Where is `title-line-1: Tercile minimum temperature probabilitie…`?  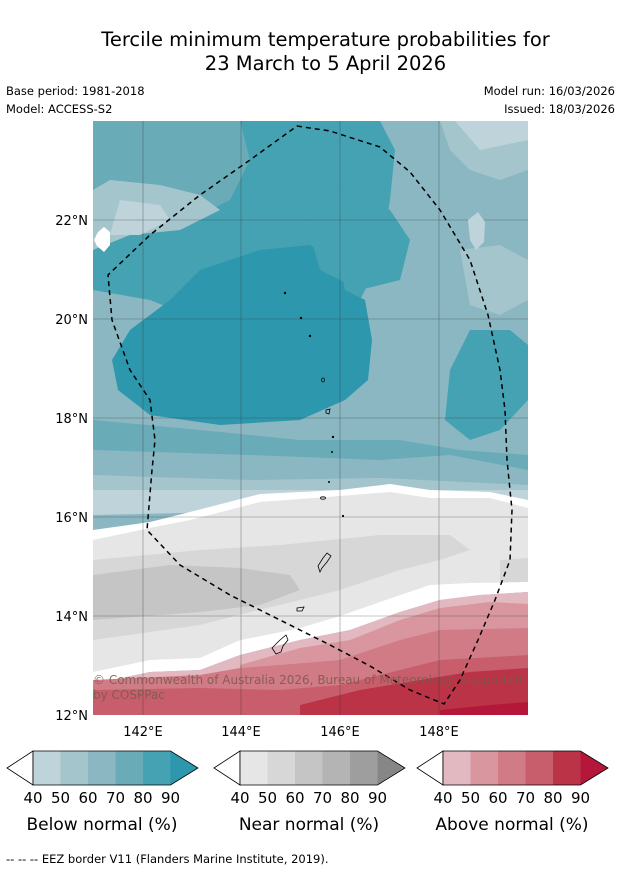
title-line-1: Tercile minimum temperature probabilitie… is located at coordinates (325, 39).